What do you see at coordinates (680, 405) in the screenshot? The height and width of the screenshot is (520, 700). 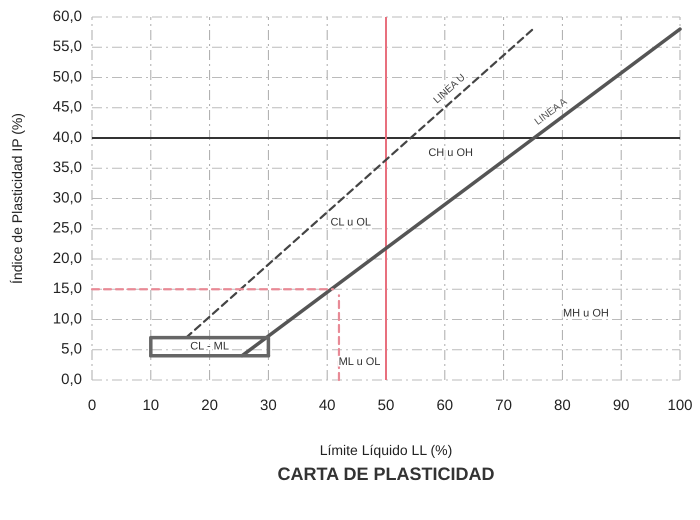 I see `x-tick-label: 100` at bounding box center [680, 405].